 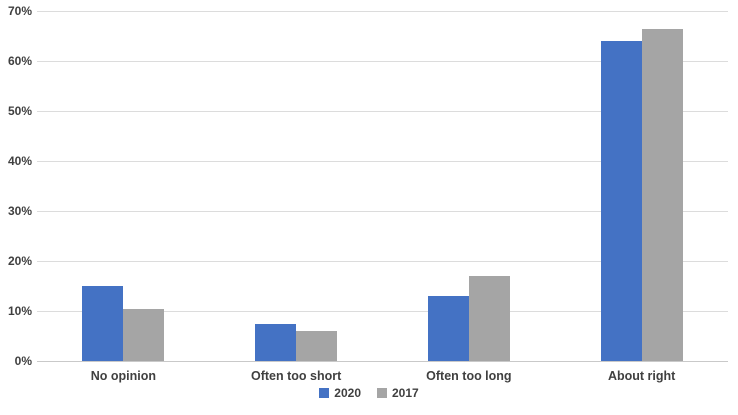 What do you see at coordinates (276, 342) in the screenshot?
I see `bar-2020-often-too-short` at bounding box center [276, 342].